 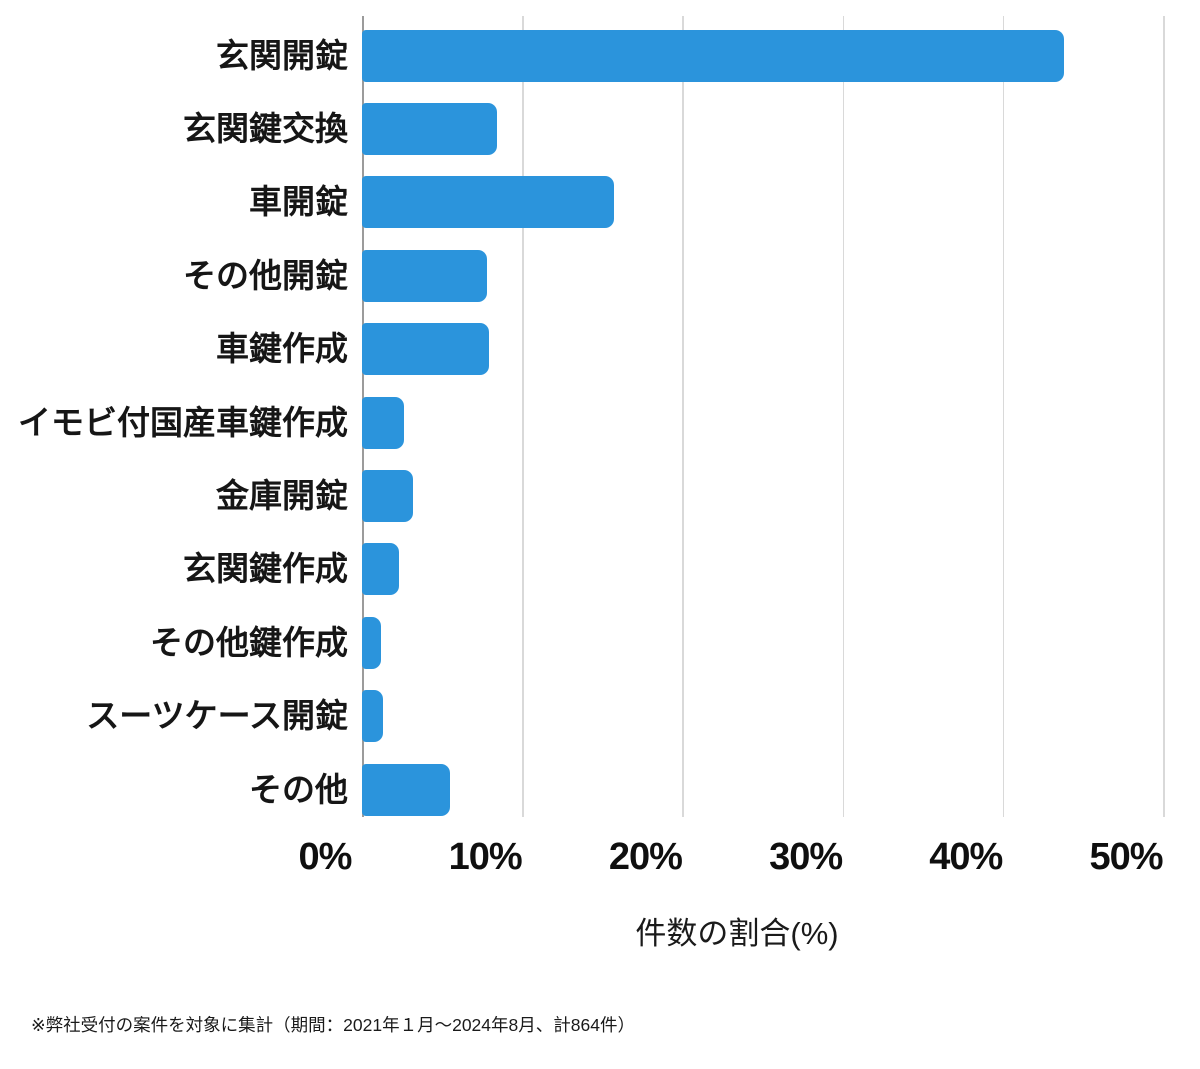 I want to click on category-label-8: その他鍵作成, so click(x=249, y=642).